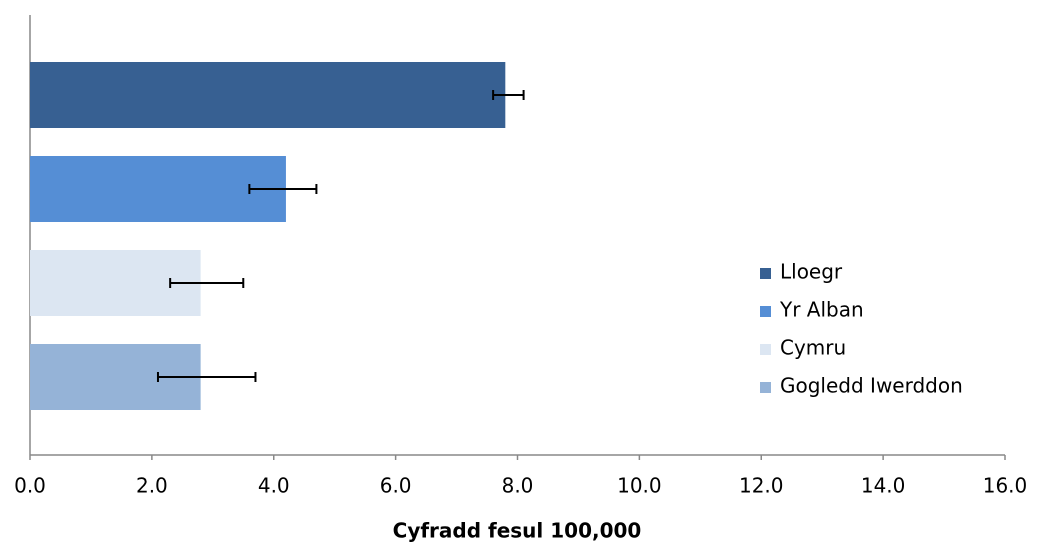 The image size is (1039, 545). What do you see at coordinates (871, 386) in the screenshot?
I see `legend-label: Gogledd Iwerddon` at bounding box center [871, 386].